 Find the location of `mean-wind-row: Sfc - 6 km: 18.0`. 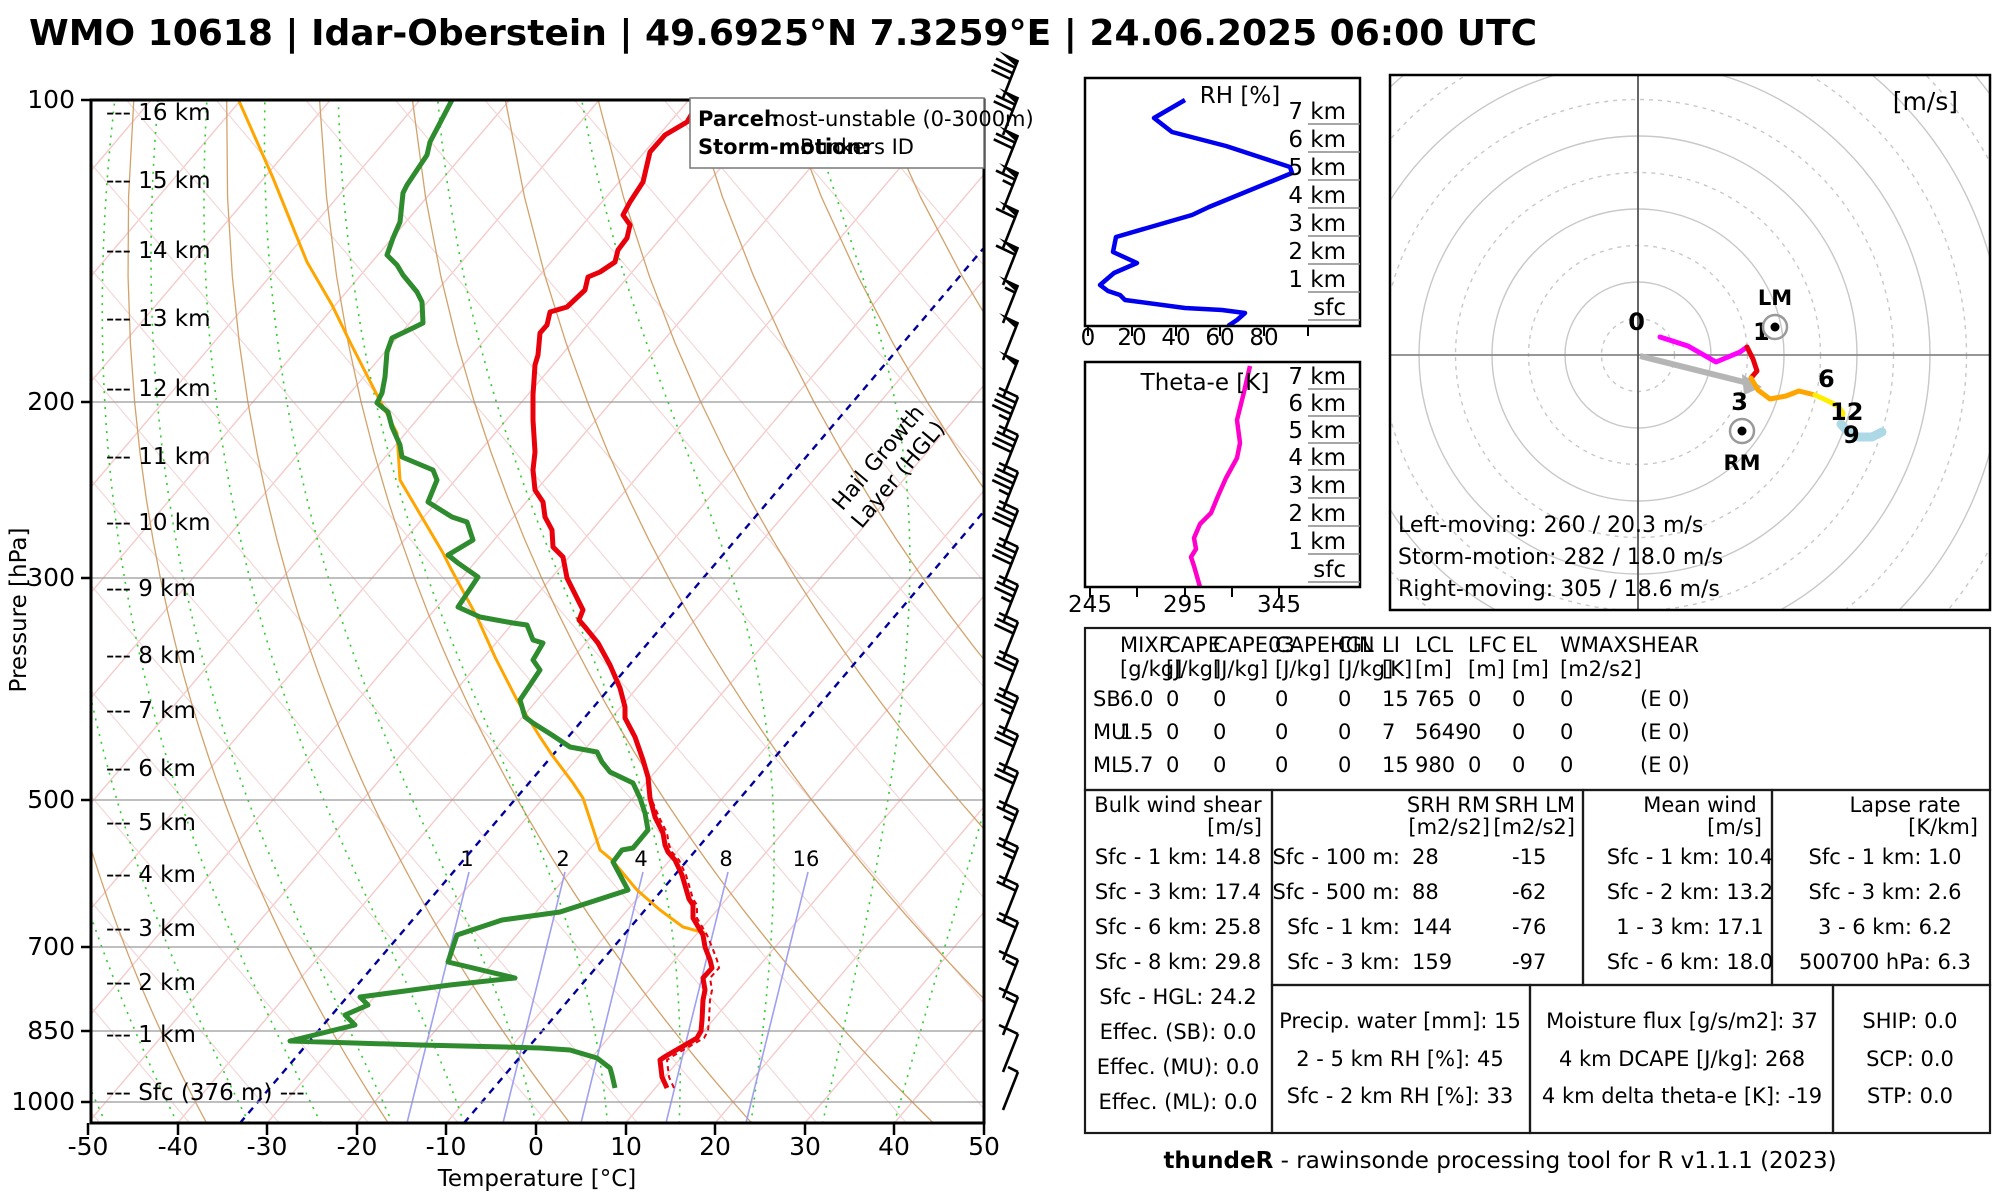

mean-wind-row: Sfc - 6 km: 18.0 is located at coordinates (1690, 962).